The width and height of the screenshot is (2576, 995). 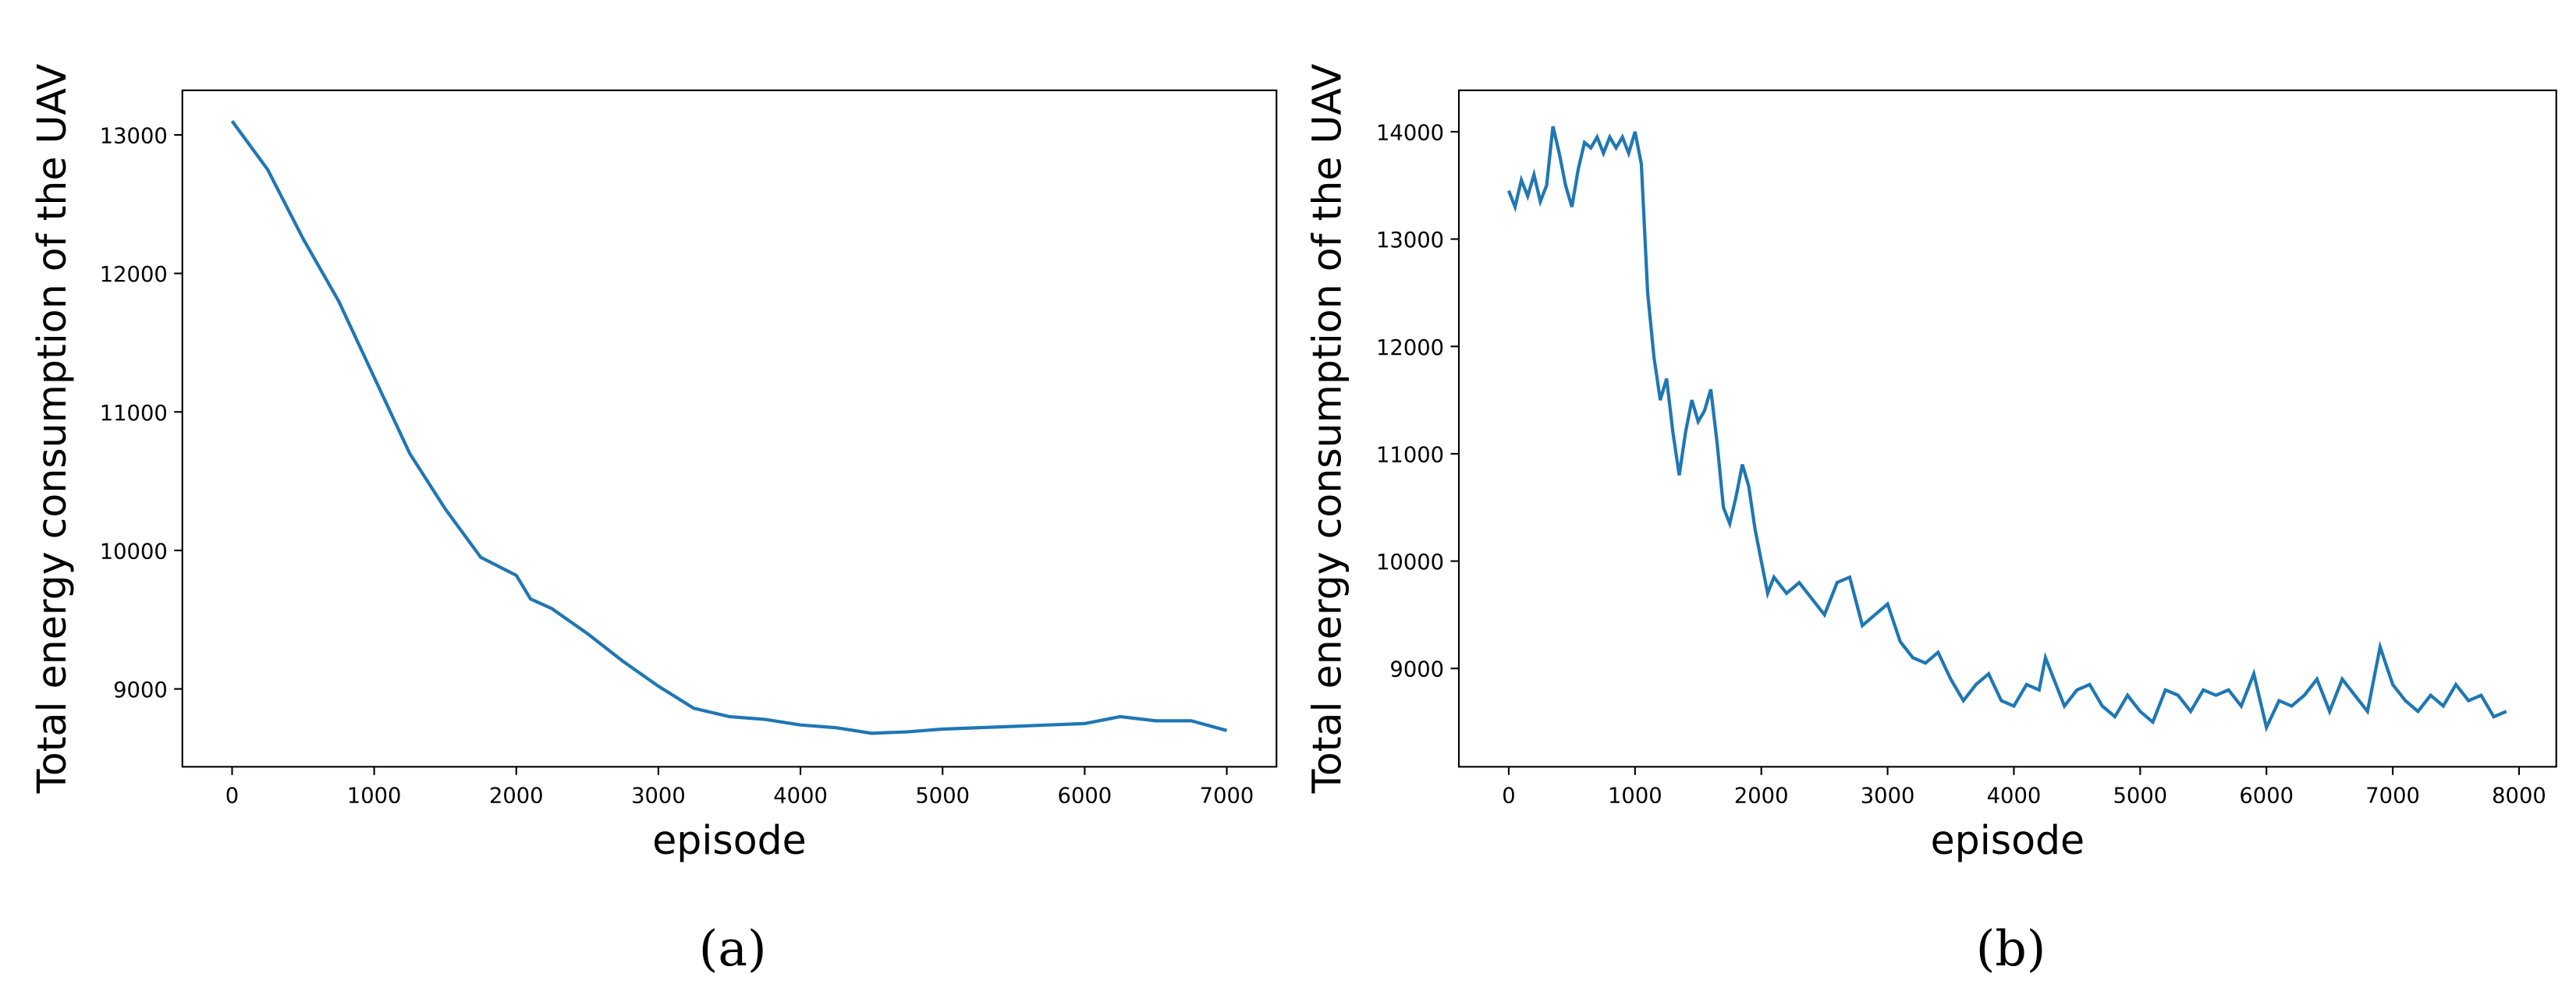 I want to click on y-tick-label: 14000, so click(x=1410, y=133).